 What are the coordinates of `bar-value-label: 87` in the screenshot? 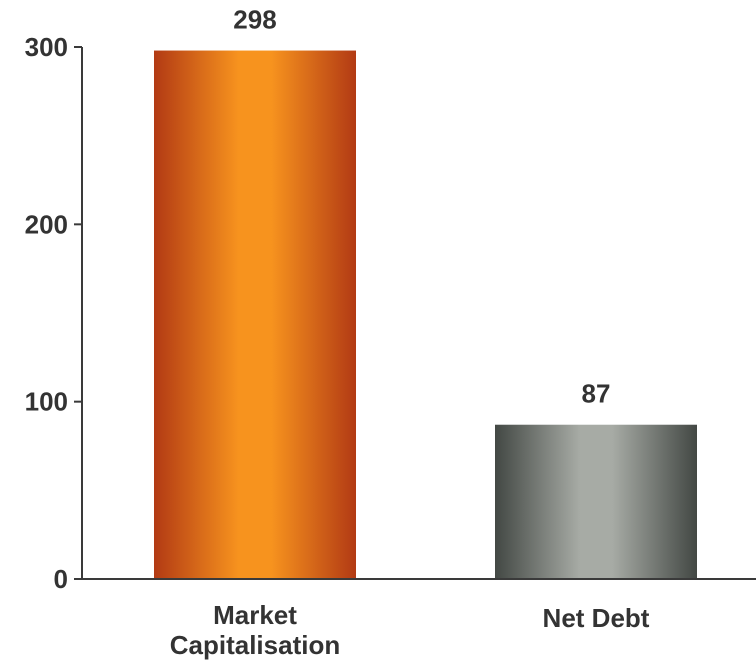 It's located at (596, 394).